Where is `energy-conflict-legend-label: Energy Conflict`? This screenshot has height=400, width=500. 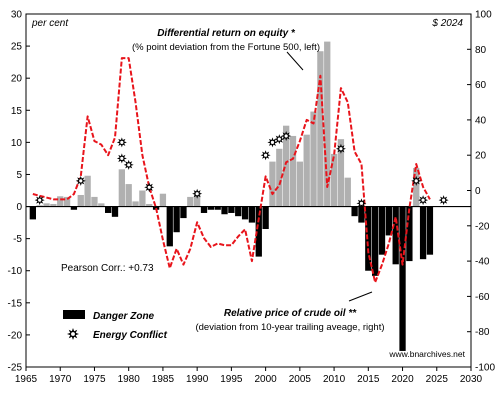
energy-conflict-legend-label: Energy Conflict is located at coordinates (130, 335).